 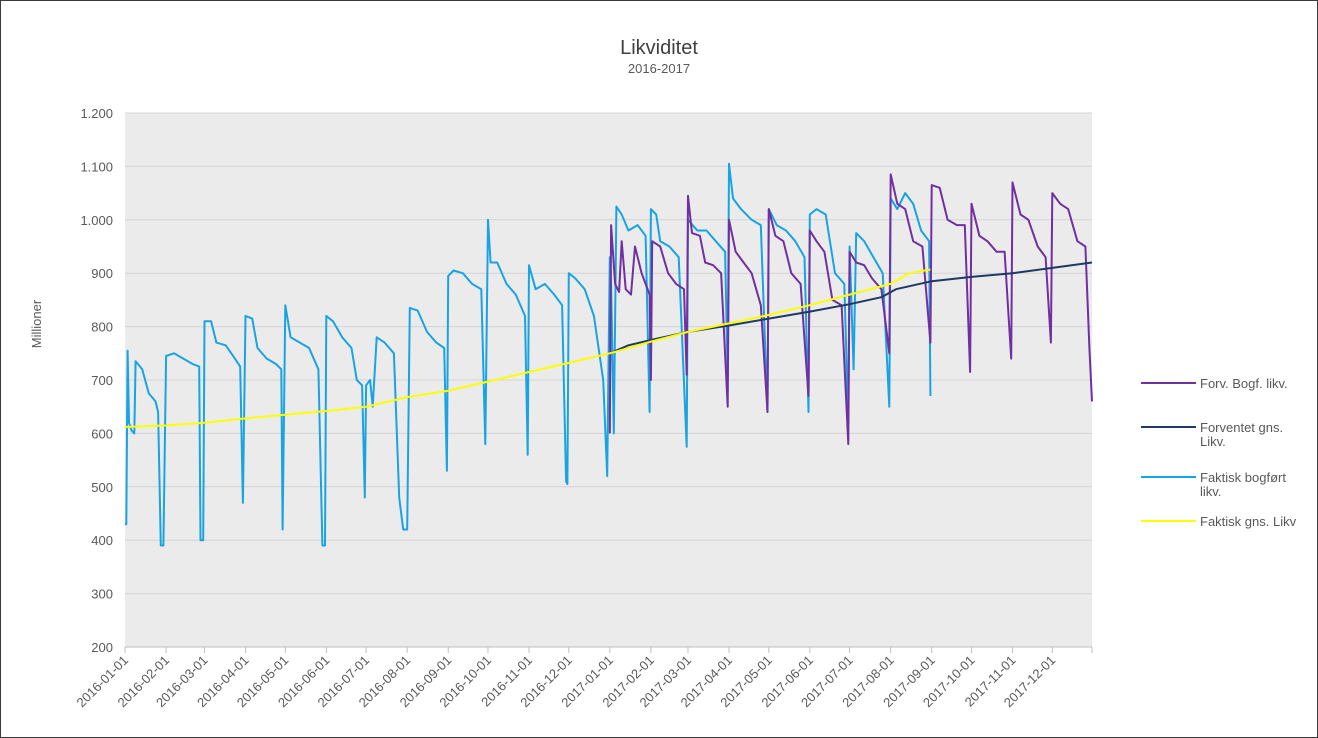 I want to click on legend-entry: Faktisk bogført likv., so click(x=1213, y=484).